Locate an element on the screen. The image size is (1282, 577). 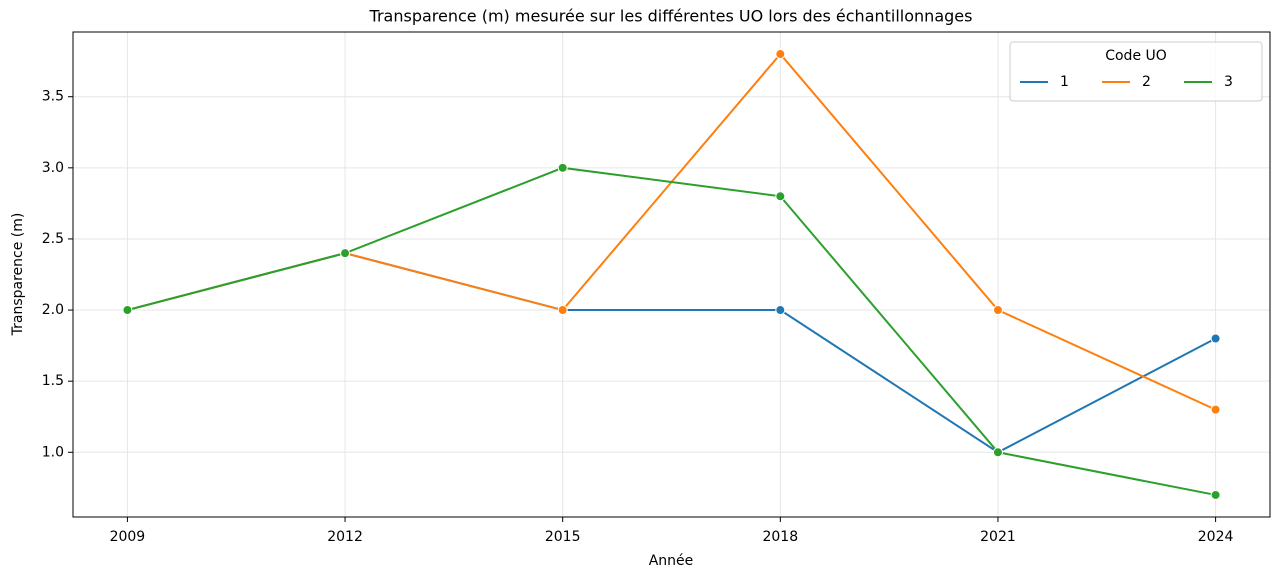
legend-label: 1 is located at coordinates (1064, 82).